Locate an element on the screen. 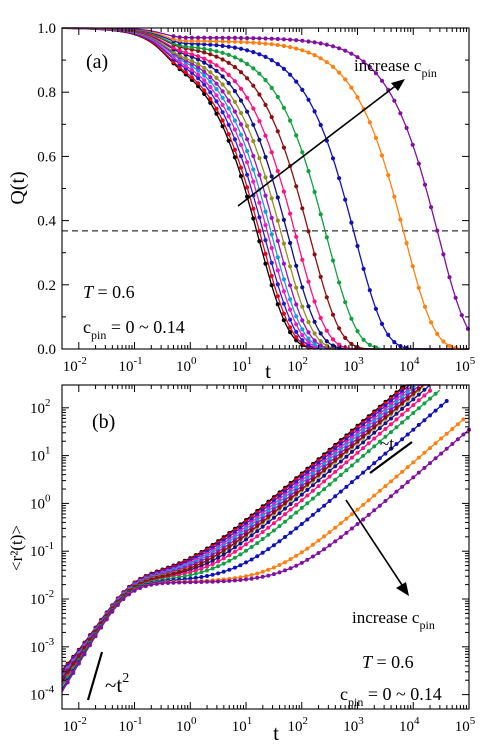 Image resolution: width=498 pixels, height=755 pixels. x-tick-exponent: 5 is located at coordinates (473, 721).